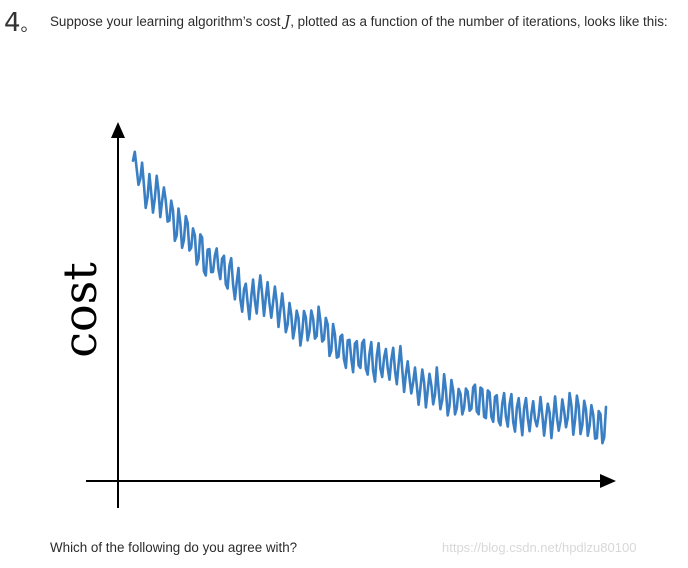 This screenshot has height=568, width=688. What do you see at coordinates (167, 21) in the screenshot?
I see `question-text-before: Suppose your learning algorithm’s cost` at bounding box center [167, 21].